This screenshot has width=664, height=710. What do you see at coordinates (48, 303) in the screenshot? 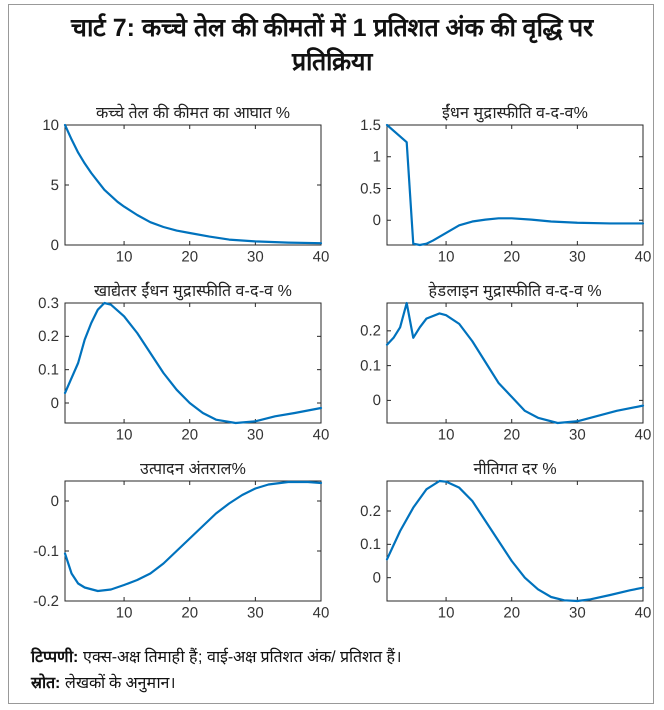
I see `y-tick-label: 0.3` at bounding box center [48, 303].